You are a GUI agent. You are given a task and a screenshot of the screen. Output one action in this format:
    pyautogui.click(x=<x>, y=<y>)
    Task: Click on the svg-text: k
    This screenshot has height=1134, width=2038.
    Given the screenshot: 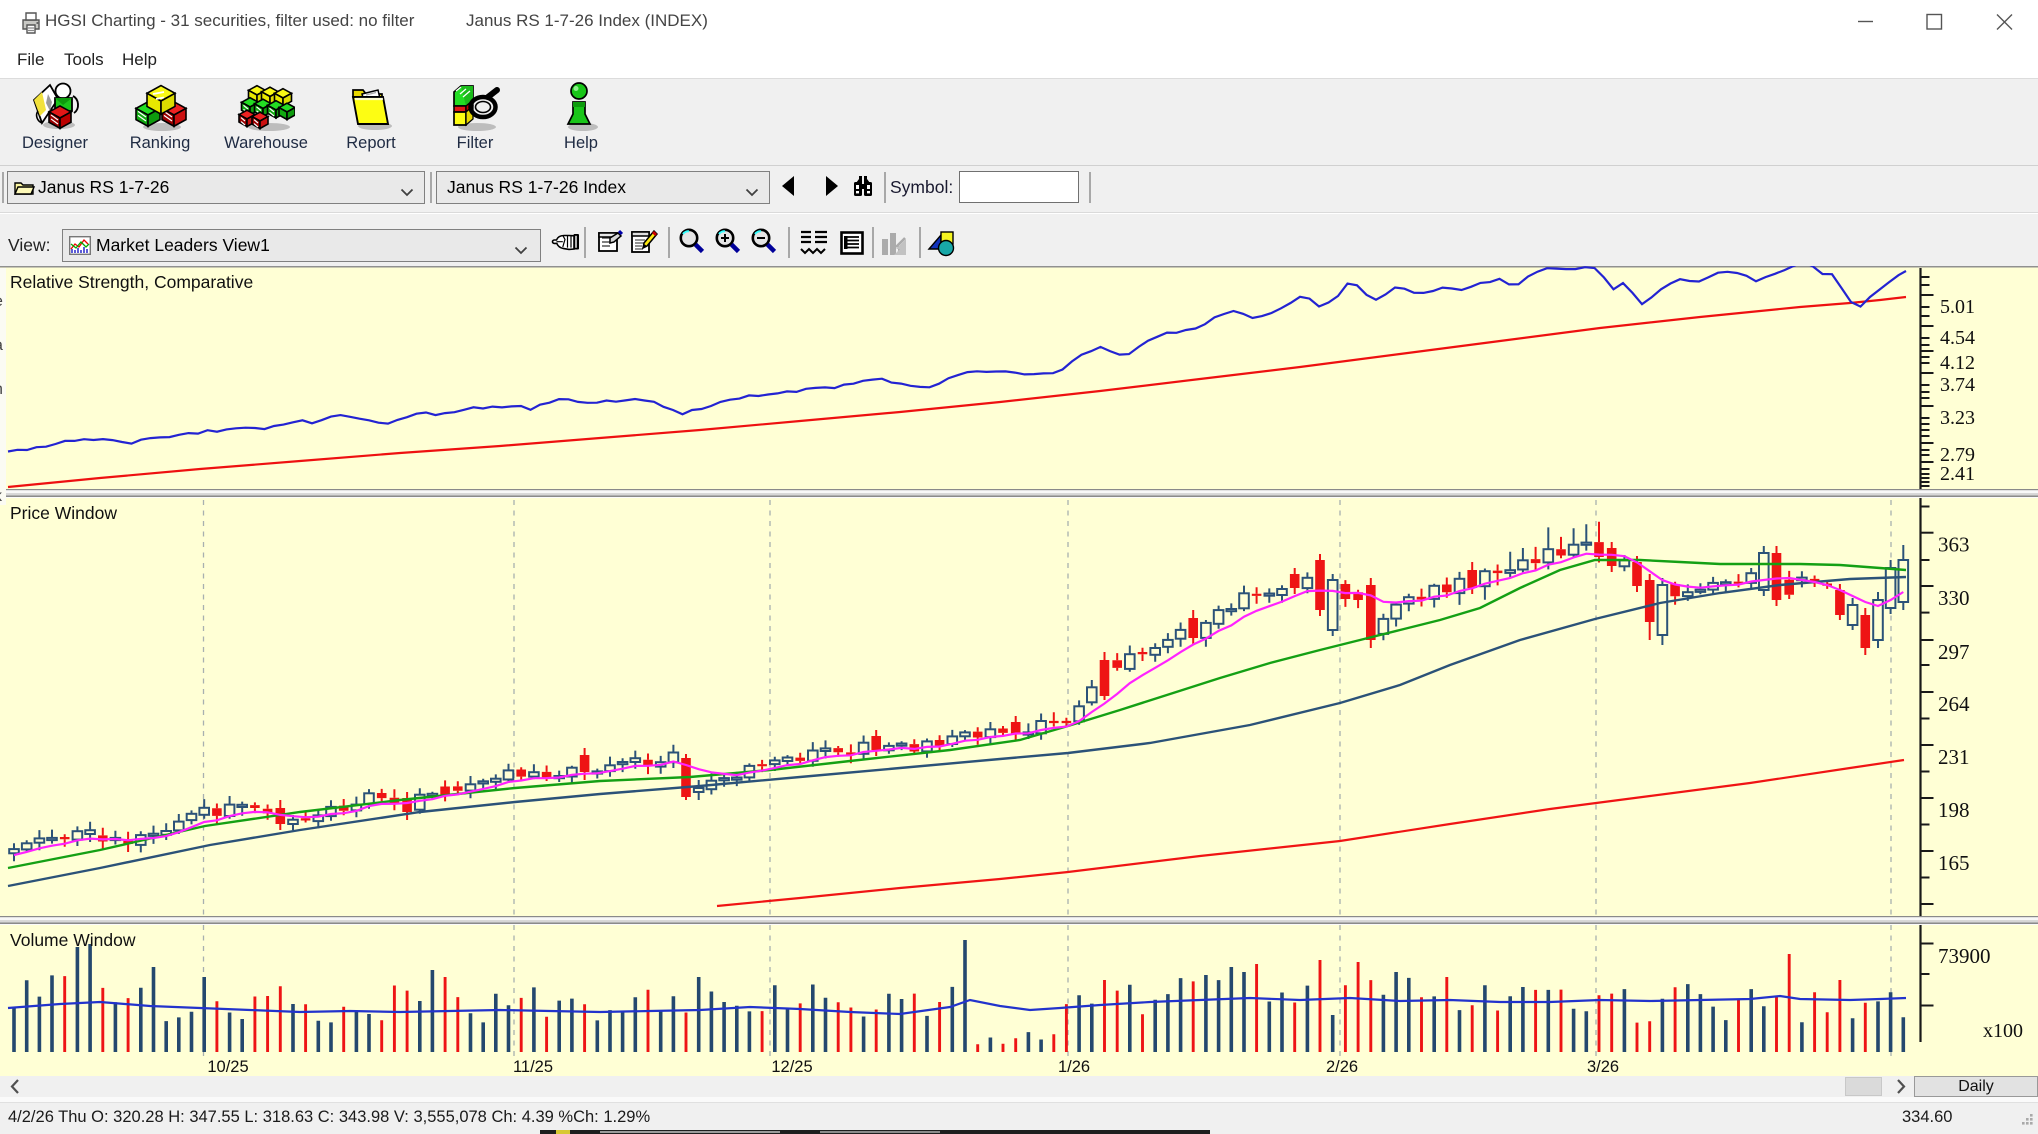 What is the action you would take?
    pyautogui.click(x=1, y=496)
    